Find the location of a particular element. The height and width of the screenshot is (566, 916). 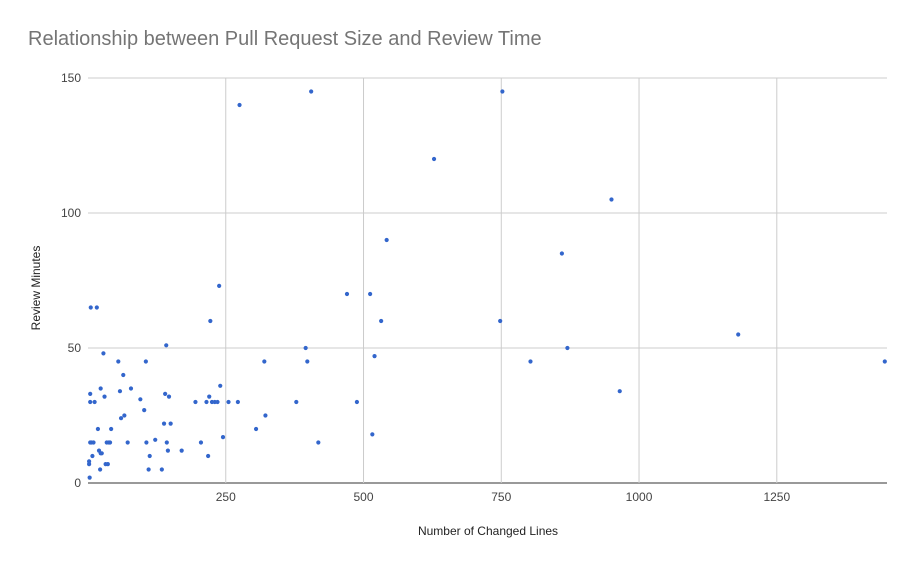

x-tick-label: 1250 is located at coordinates (776, 497).